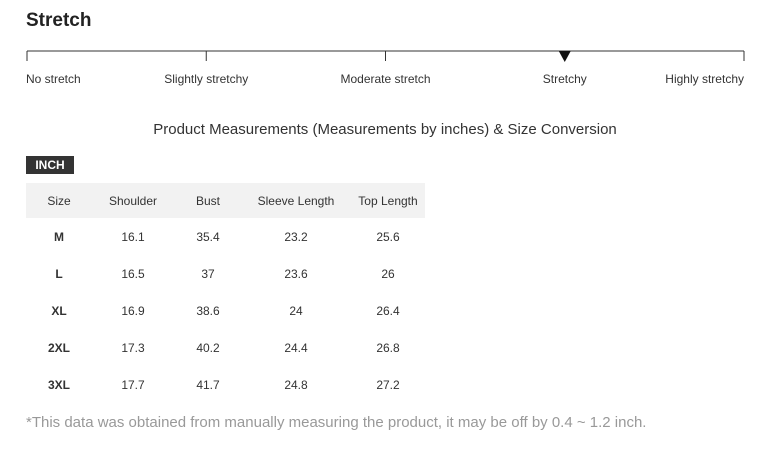  What do you see at coordinates (296, 274) in the screenshot?
I see `table-cell: 23.6` at bounding box center [296, 274].